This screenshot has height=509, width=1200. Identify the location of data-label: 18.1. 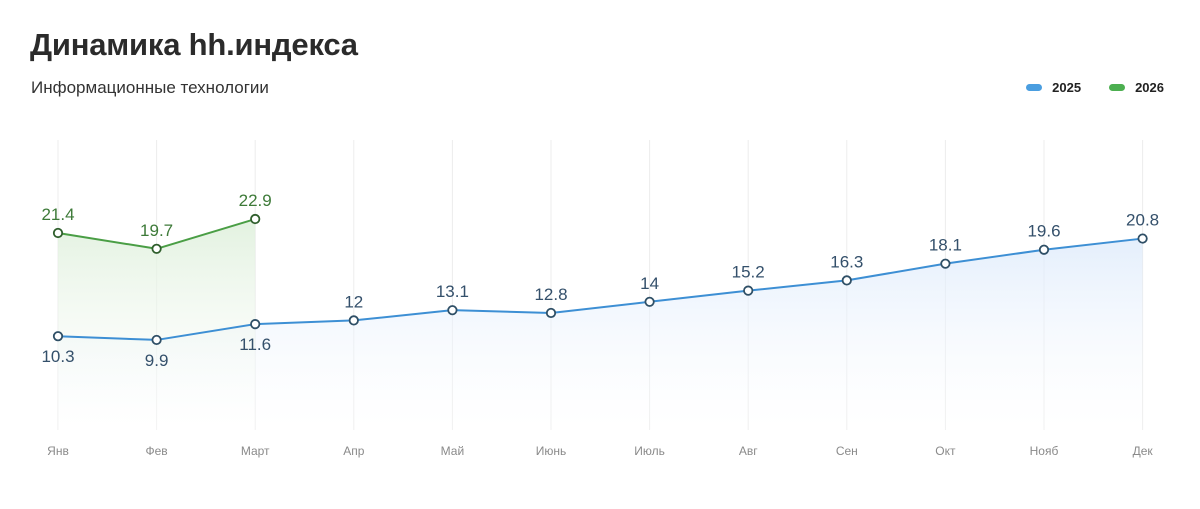
(945, 245).